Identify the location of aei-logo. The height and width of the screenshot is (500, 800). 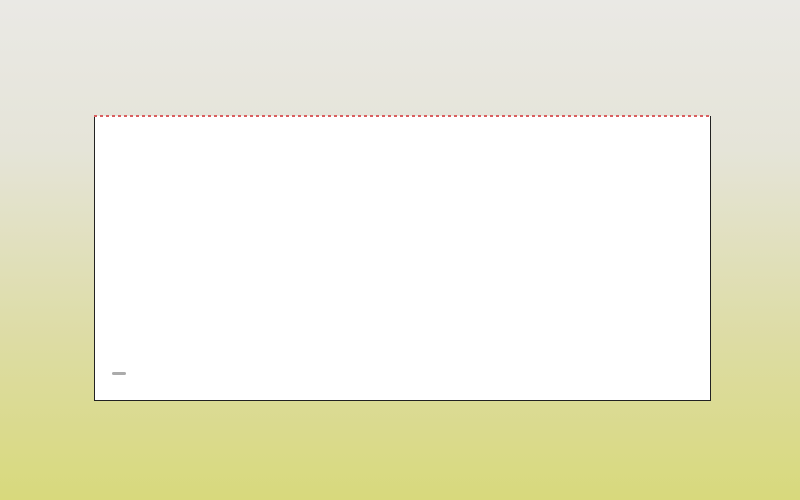
(119, 373).